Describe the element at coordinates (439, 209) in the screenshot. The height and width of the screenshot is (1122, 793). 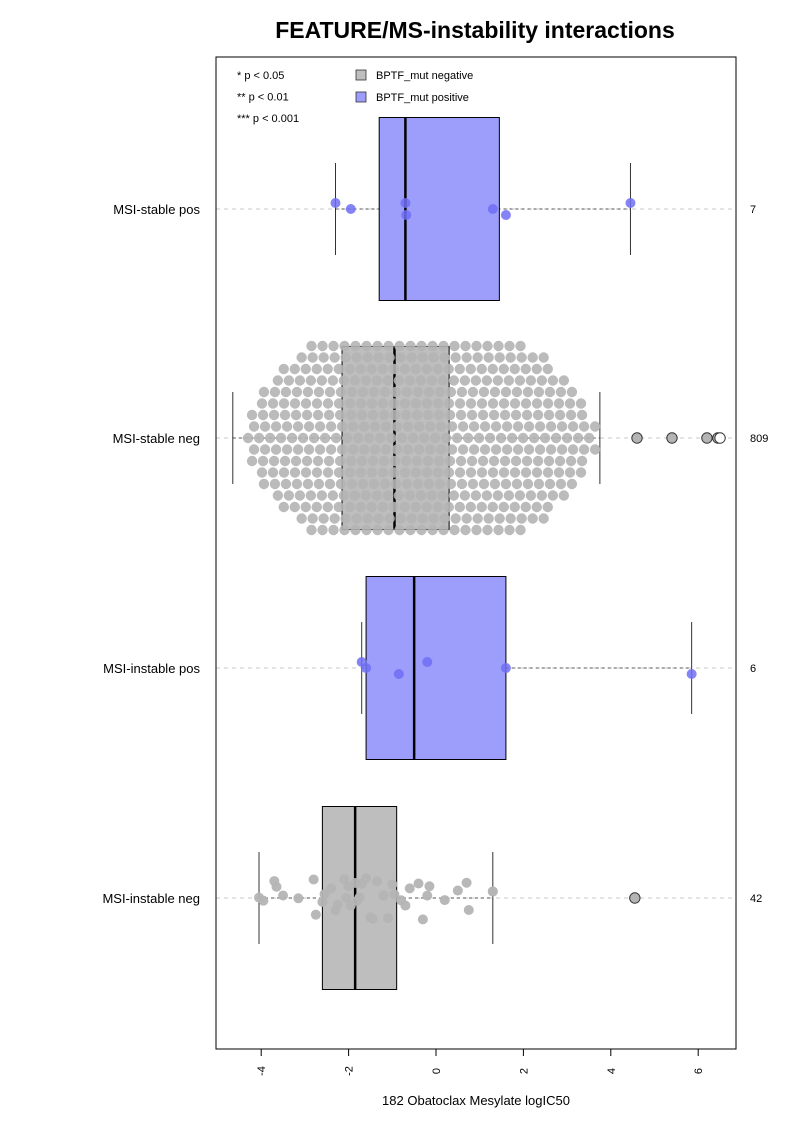
I see `box-rect` at that location.